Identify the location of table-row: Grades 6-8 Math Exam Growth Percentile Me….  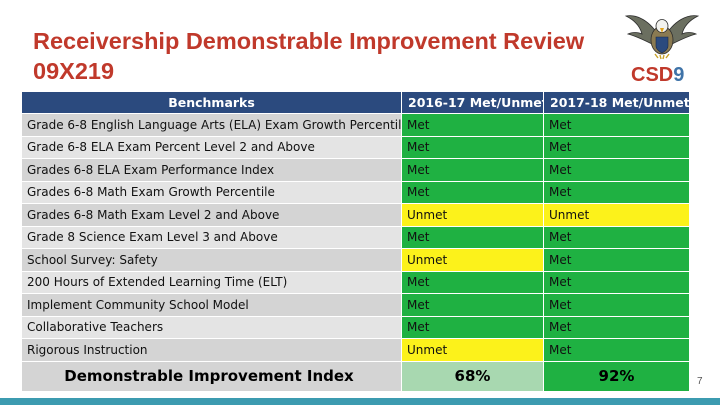
(355, 192).